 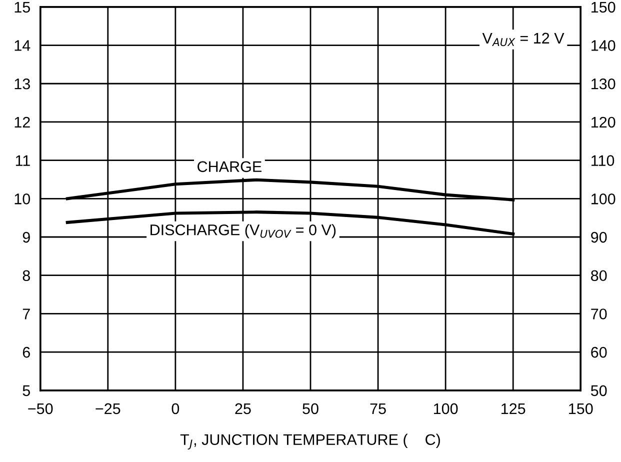 What do you see at coordinates (108, 408) in the screenshot?
I see `x-tick-label: −25` at bounding box center [108, 408].